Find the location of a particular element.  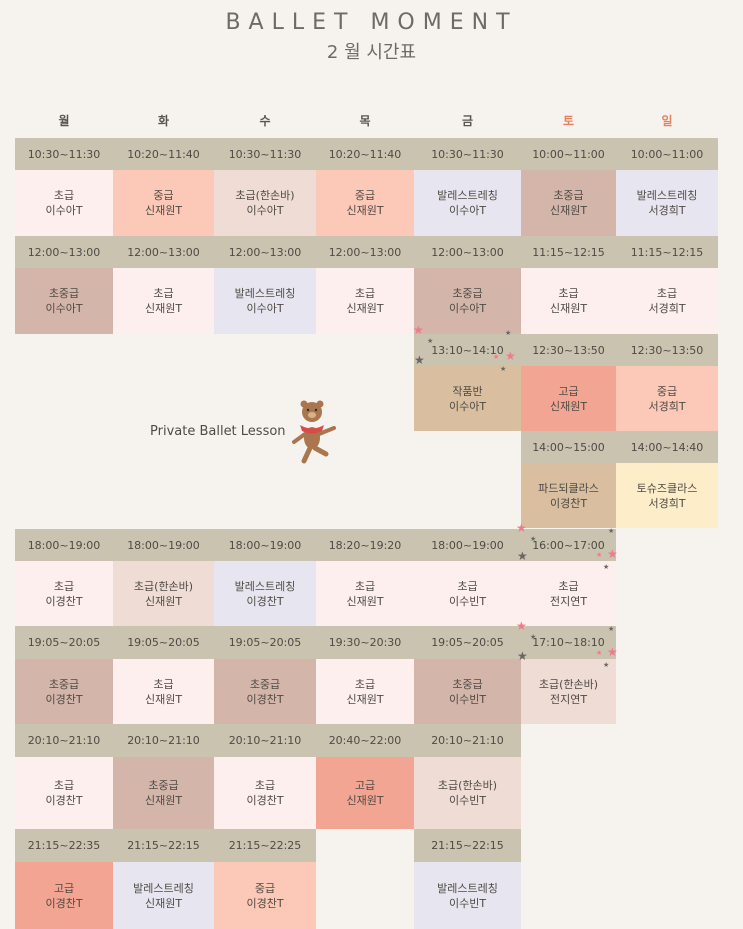

class-cell: 초중급 신재원T is located at coordinates (163, 793).